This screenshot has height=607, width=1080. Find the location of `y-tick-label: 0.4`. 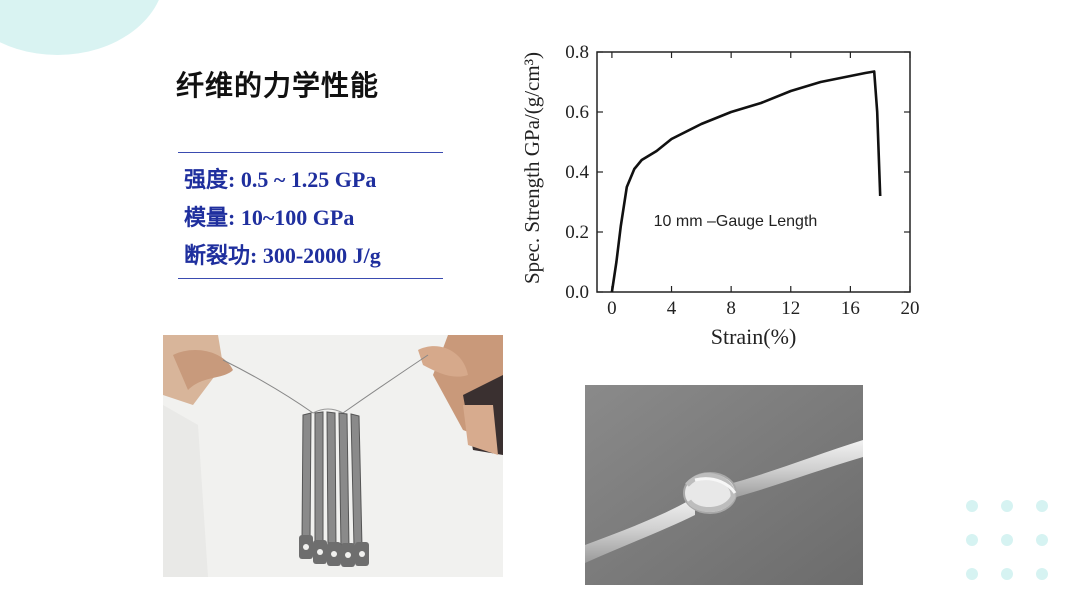

y-tick-label: 0.4 is located at coordinates (577, 172).